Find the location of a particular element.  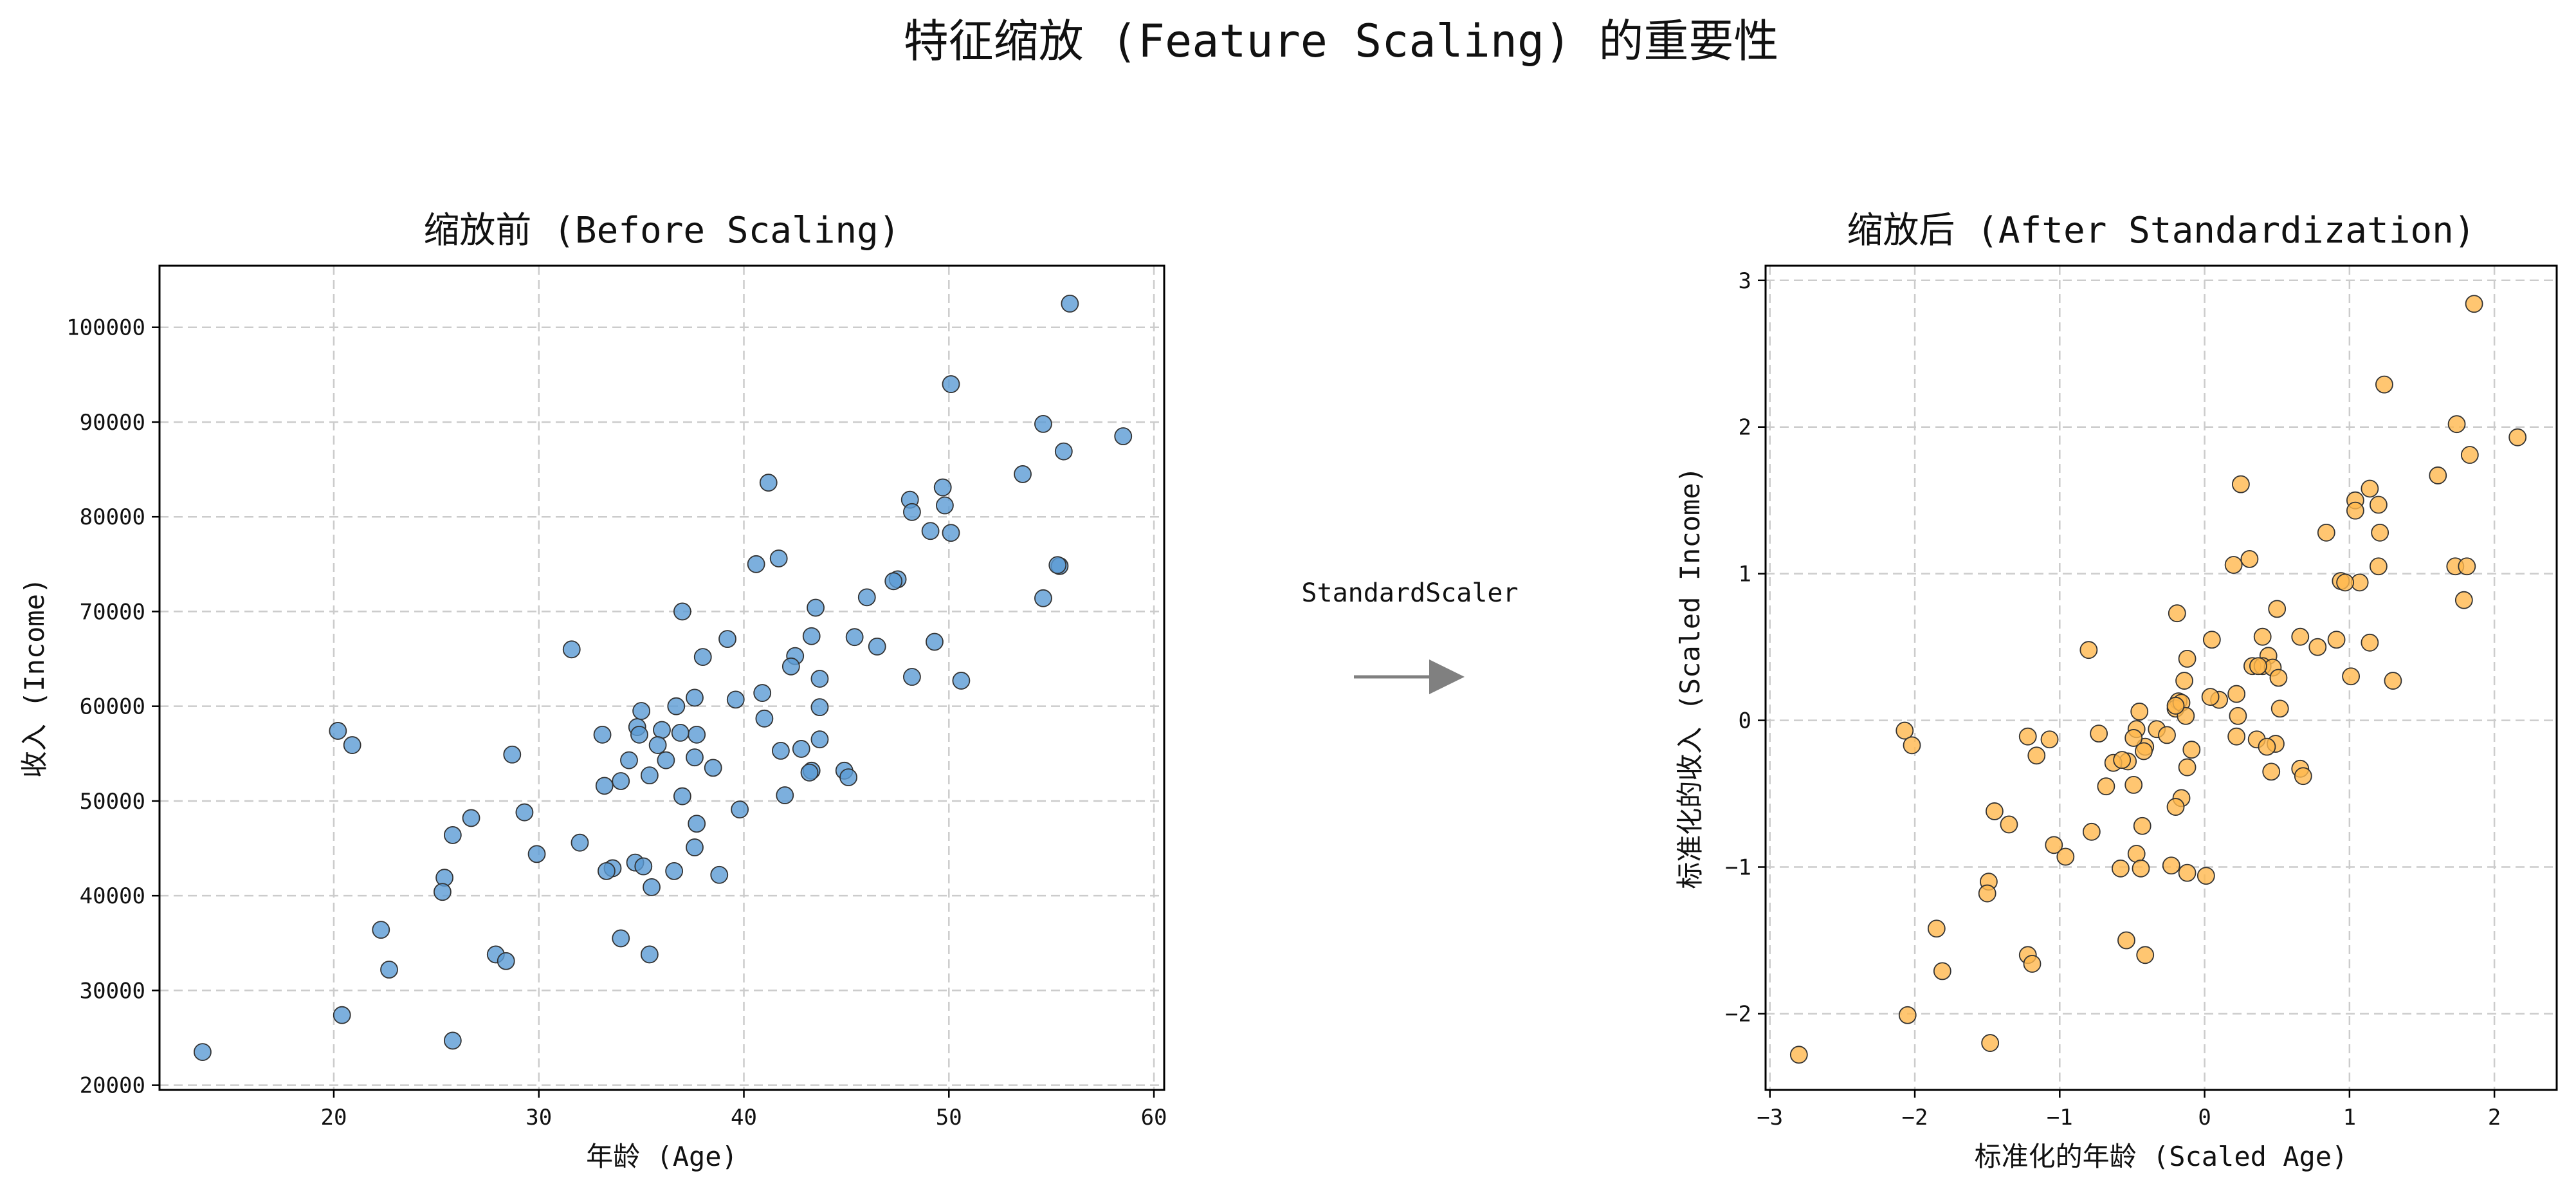

x-tick-label: 40 is located at coordinates (744, 1117).